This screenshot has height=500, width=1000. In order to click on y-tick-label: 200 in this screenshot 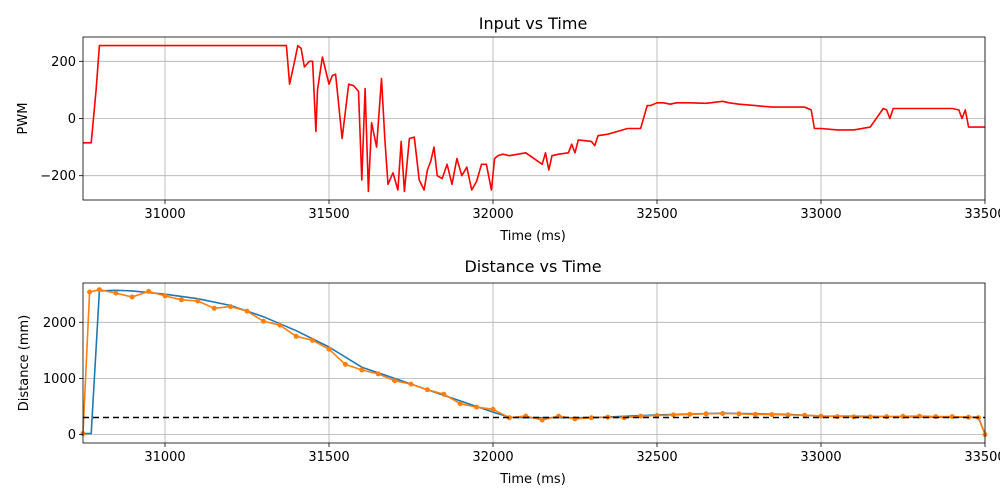, I will do `click(63, 62)`.